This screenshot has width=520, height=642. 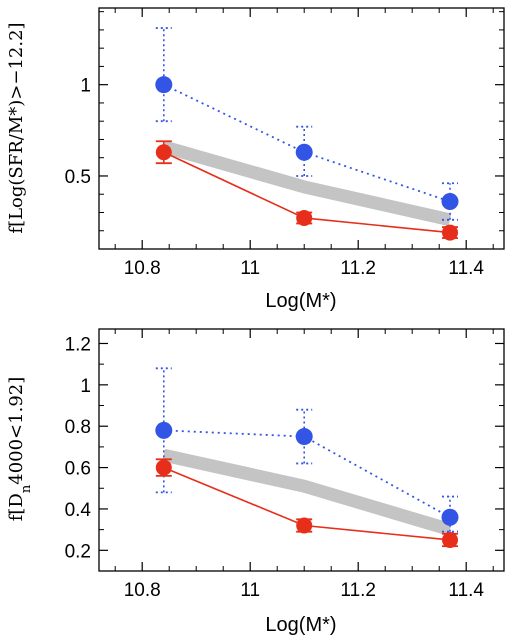 What do you see at coordinates (78, 344) in the screenshot?
I see `y-tick-label-bottom: 1.2` at bounding box center [78, 344].